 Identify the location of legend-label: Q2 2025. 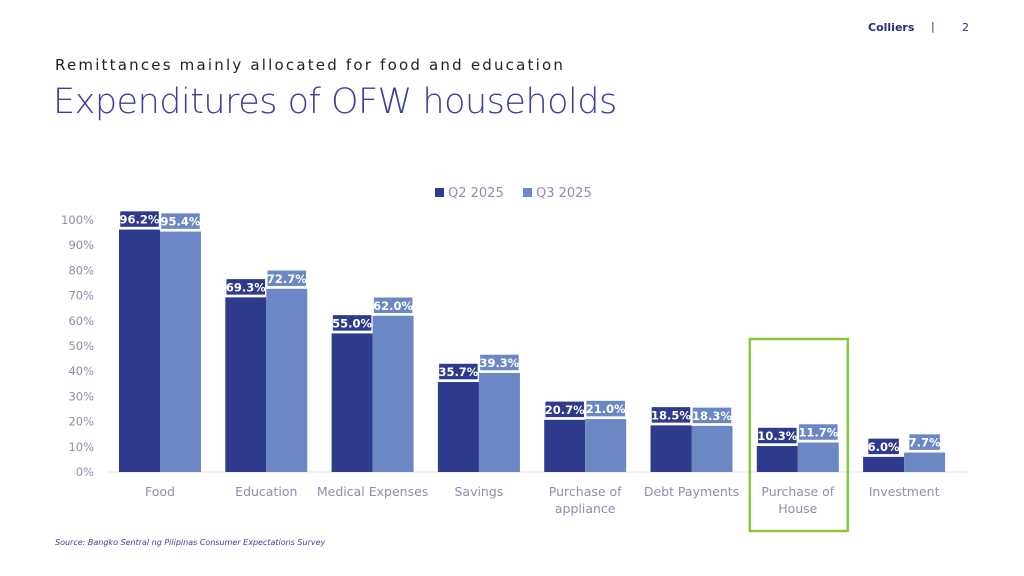
(476, 193).